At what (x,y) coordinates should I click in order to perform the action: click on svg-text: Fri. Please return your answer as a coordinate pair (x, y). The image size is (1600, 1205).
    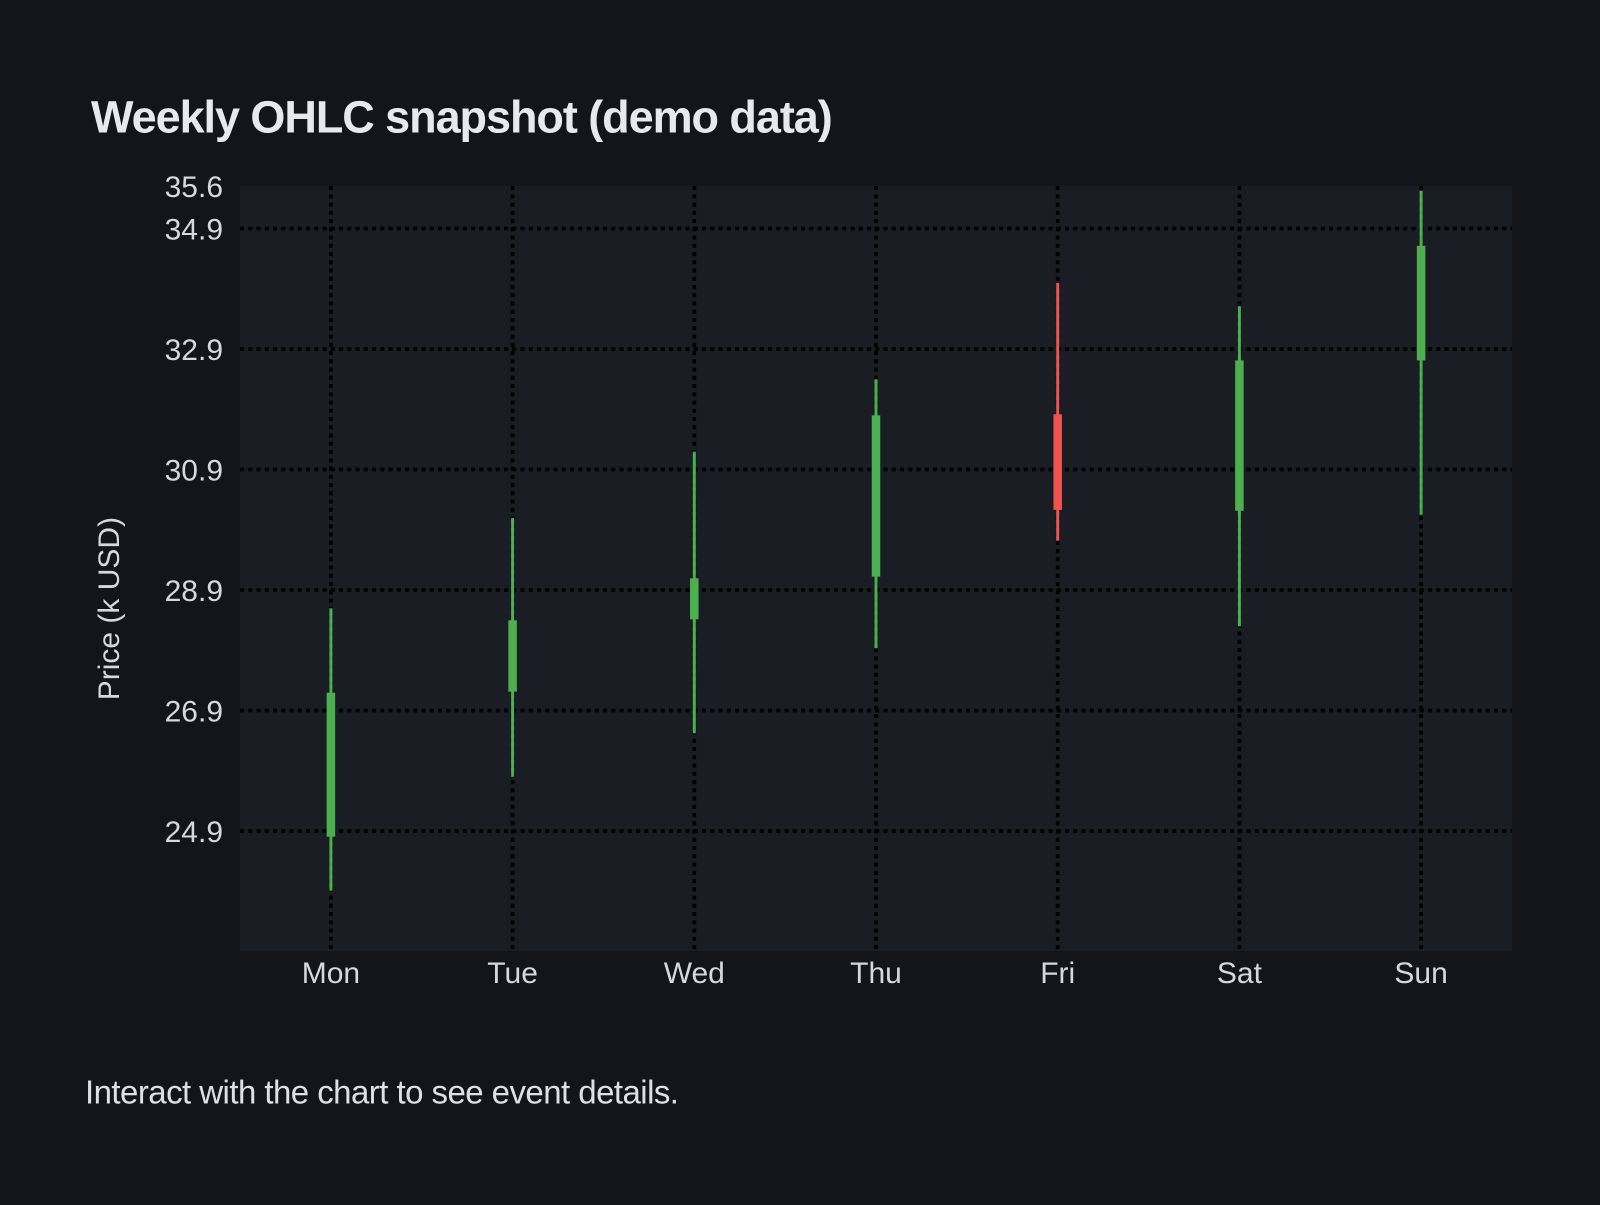
    Looking at the image, I should click on (1057, 973).